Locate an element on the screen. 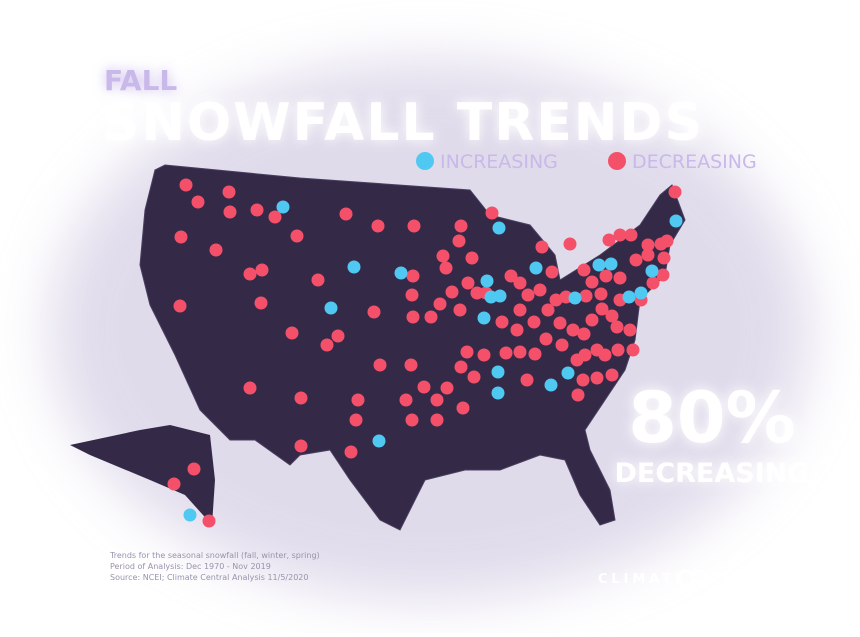 This screenshot has height=637, width=860. brand-name: CLIMATE CENTRAL is located at coordinates (693, 579).